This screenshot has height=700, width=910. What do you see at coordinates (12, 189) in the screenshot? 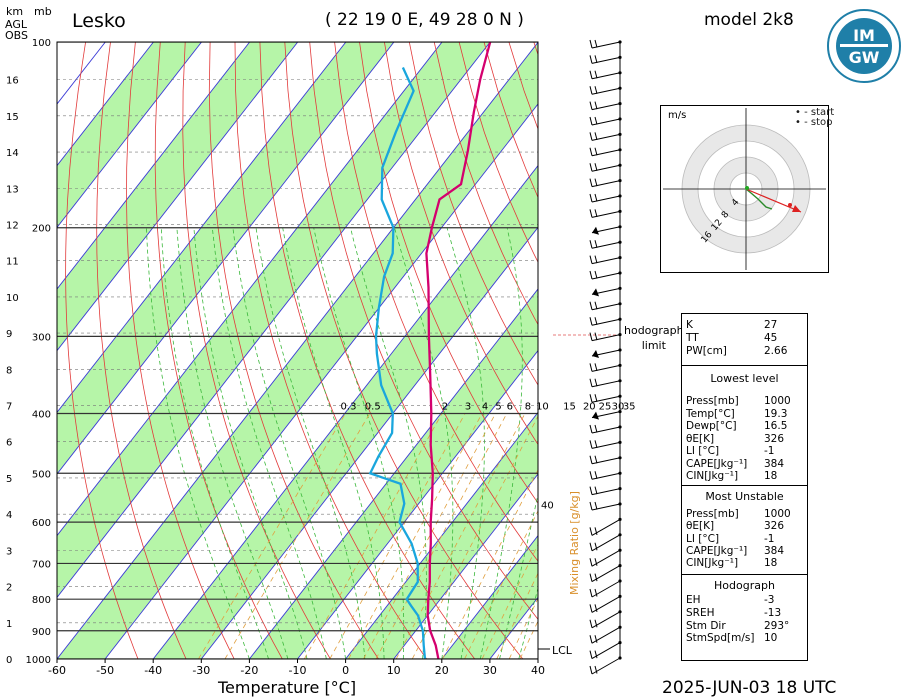
I see `height-tick-label: 13` at bounding box center [12, 189].